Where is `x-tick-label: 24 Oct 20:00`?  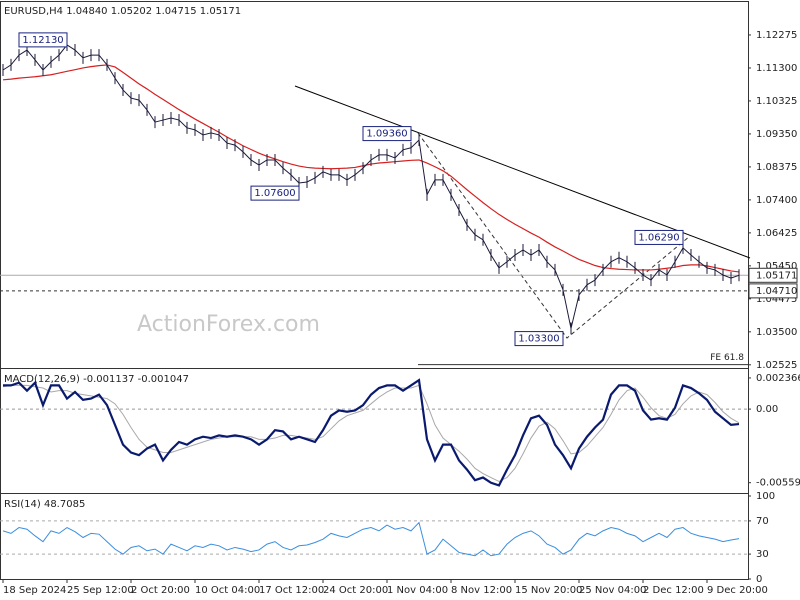 x-tick-label: 24 Oct 20:00 is located at coordinates (355, 590).